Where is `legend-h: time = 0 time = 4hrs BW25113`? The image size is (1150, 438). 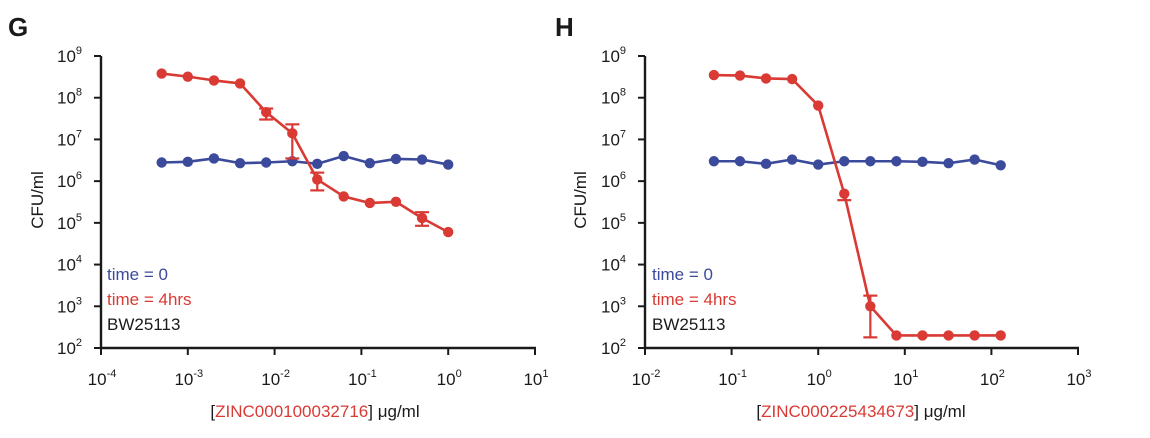
legend-h: time = 0 time = 4hrs BW25113 is located at coordinates (694, 299).